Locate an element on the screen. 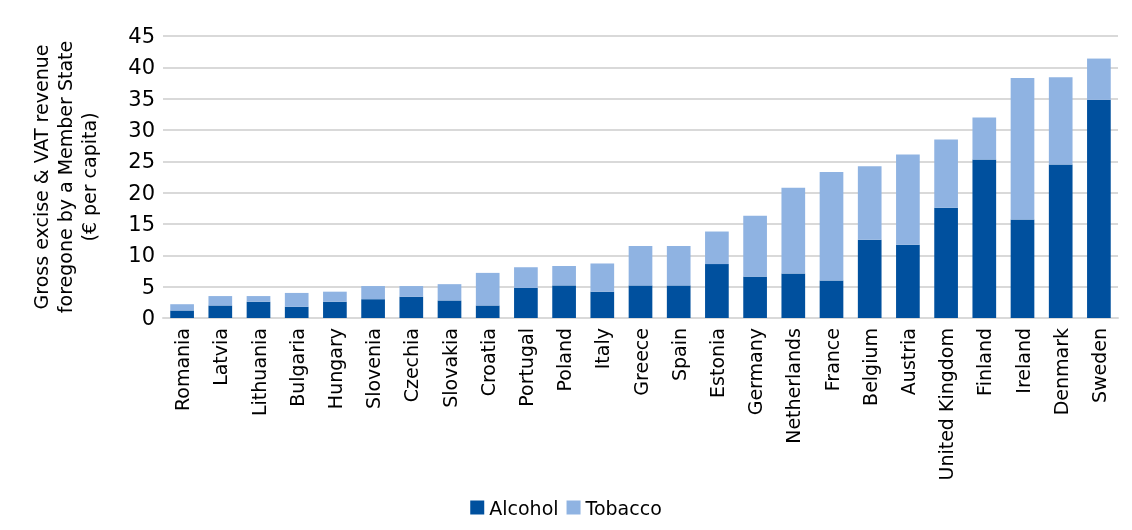 The image size is (1132, 530). x-tick-label: Finland is located at coordinates (984, 362).